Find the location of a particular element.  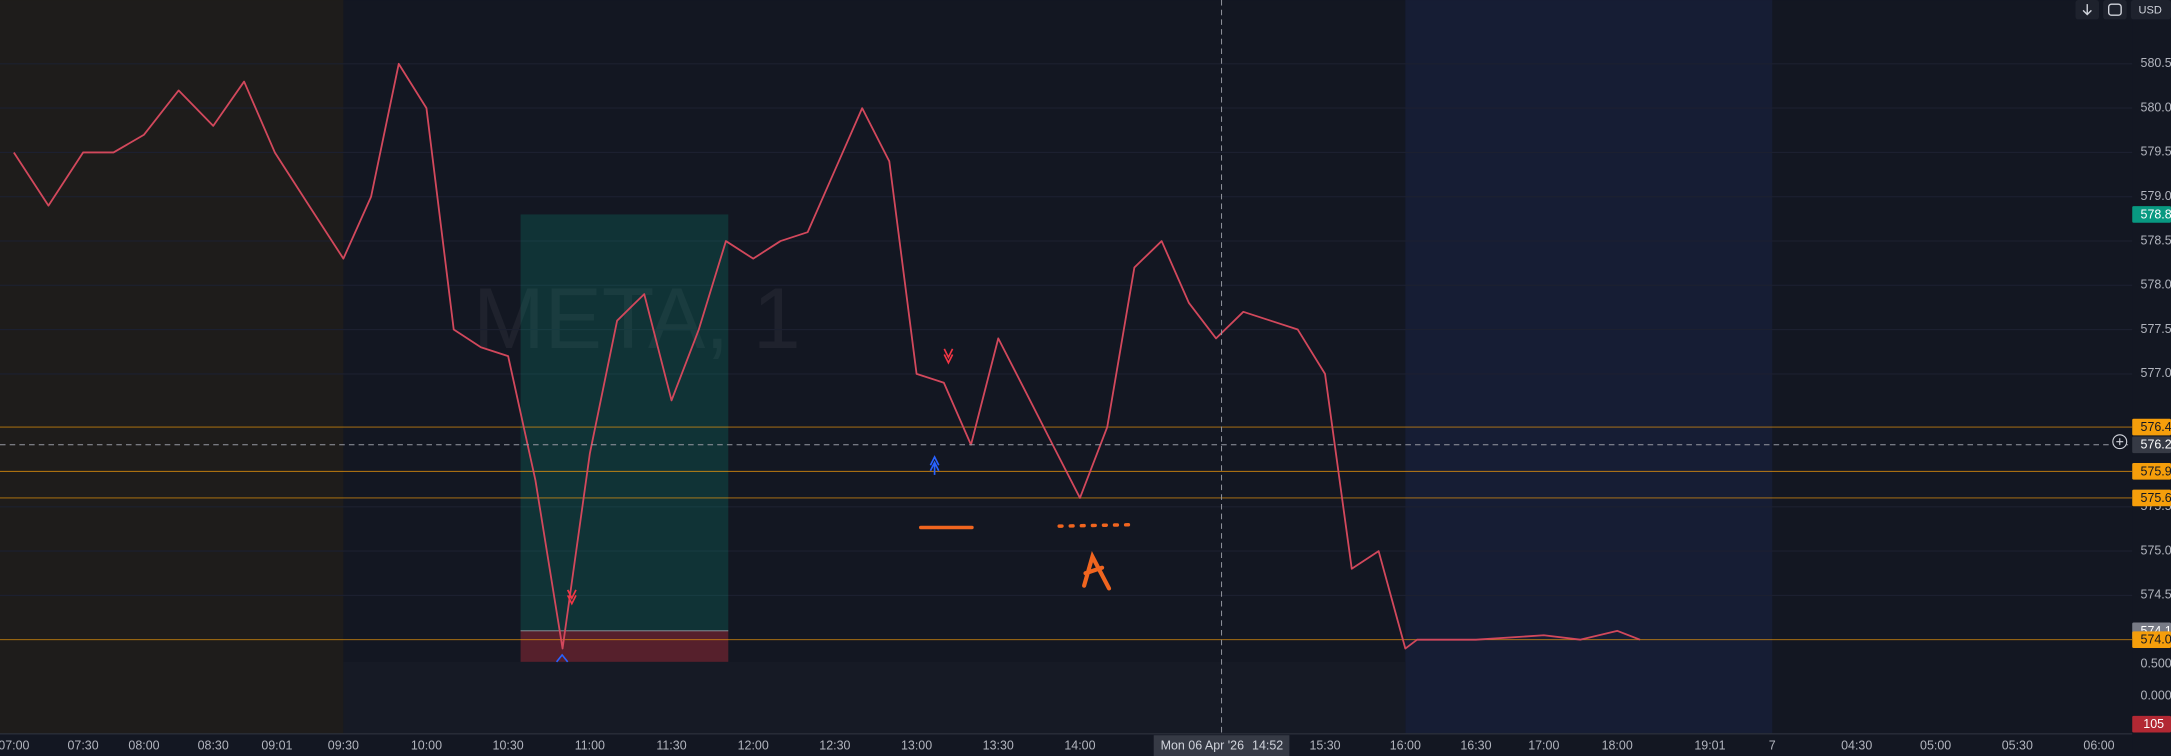

stop-zone is located at coordinates (624, 646).